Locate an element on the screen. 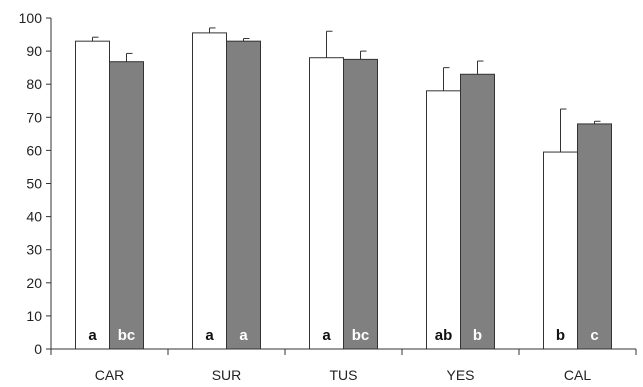  y-axis: 0 10 20 30 40 50 60 70 80 90 100 is located at coordinates (35, 183).